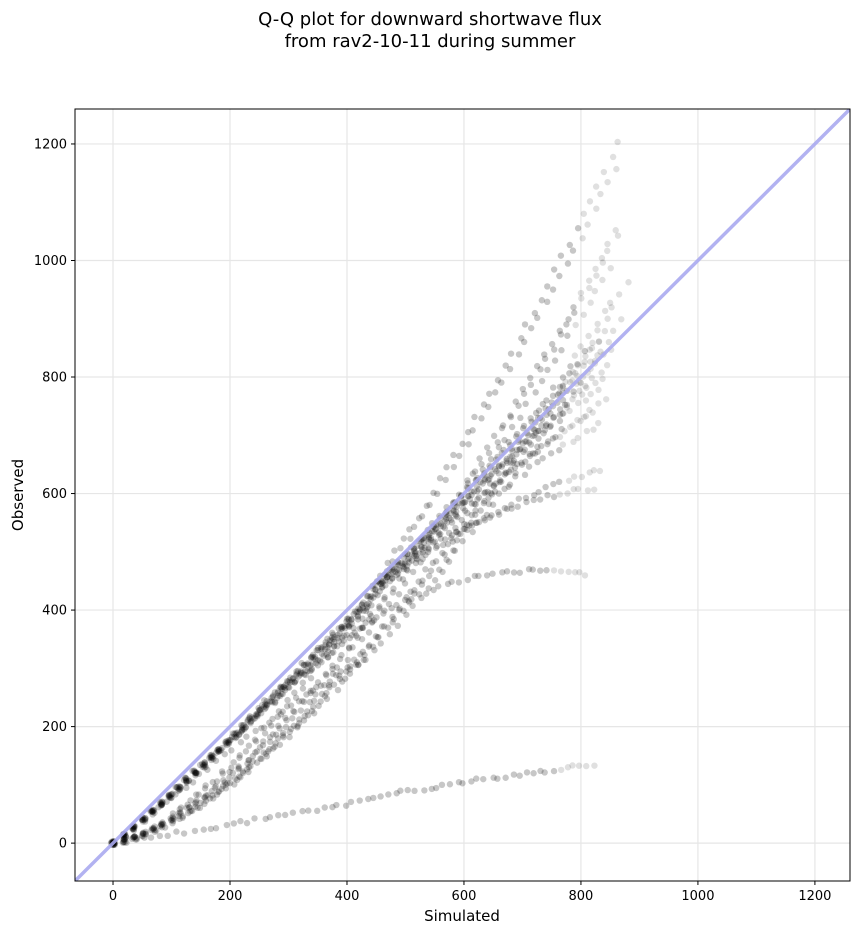 The width and height of the screenshot is (860, 934). I want to click on y-tick-label: 1200, so click(50, 144).